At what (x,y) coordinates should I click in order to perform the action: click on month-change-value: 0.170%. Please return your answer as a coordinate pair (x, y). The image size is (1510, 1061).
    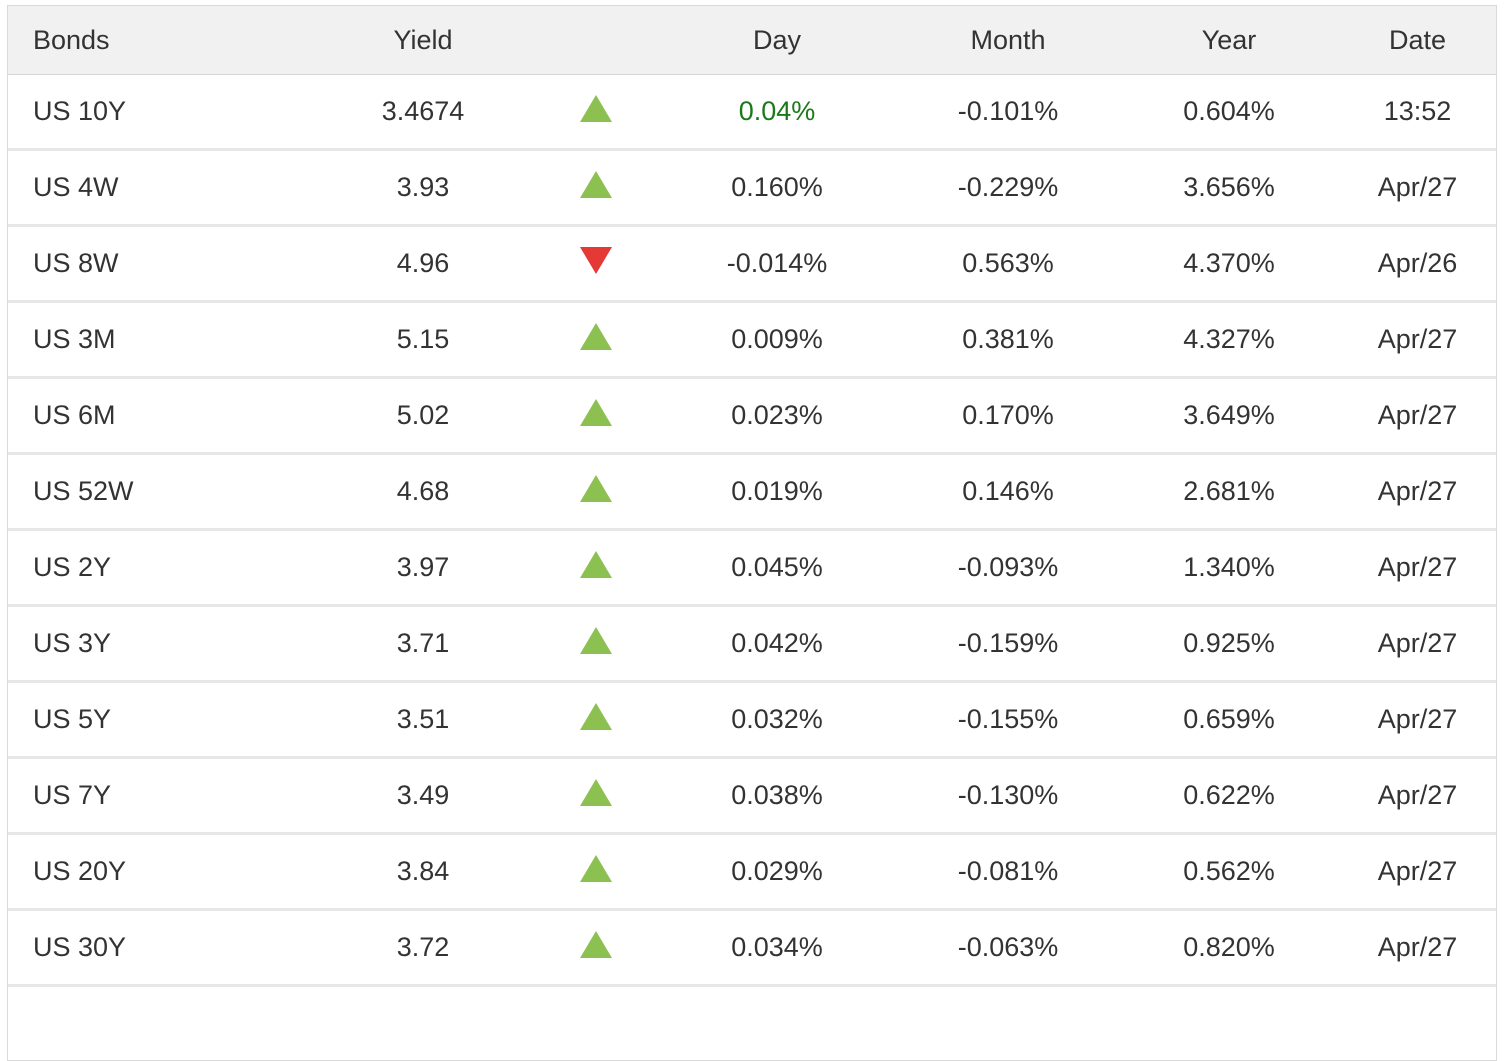
    Looking at the image, I should click on (1008, 414).